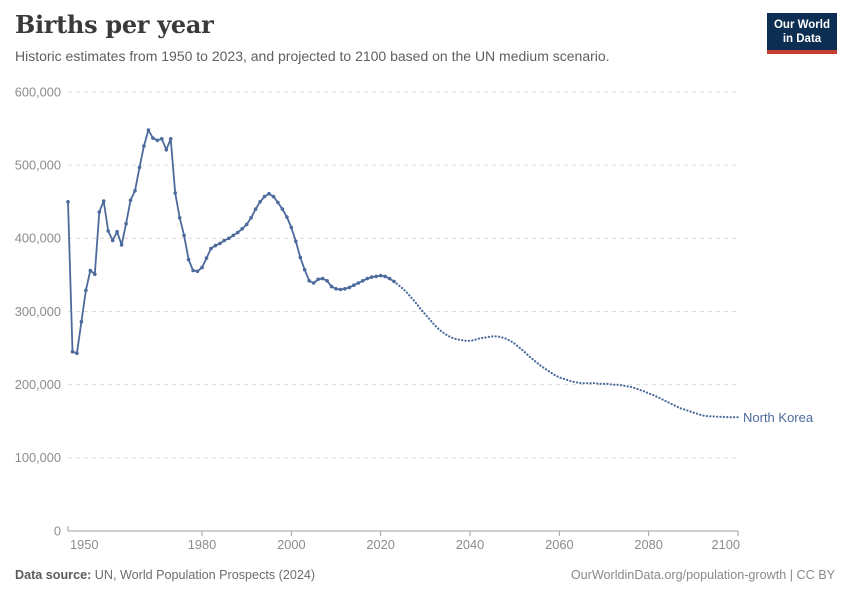 Image resolution: width=850 pixels, height=600 pixels. What do you see at coordinates (470, 544) in the screenshot?
I see `x-axis-tick-label: 2040` at bounding box center [470, 544].